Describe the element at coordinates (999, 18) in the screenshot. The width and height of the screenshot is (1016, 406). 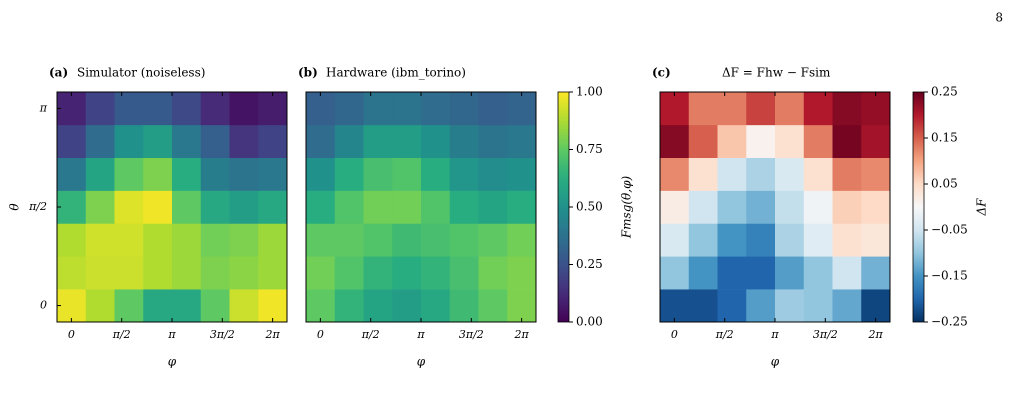
I see `page-number: 8` at that location.